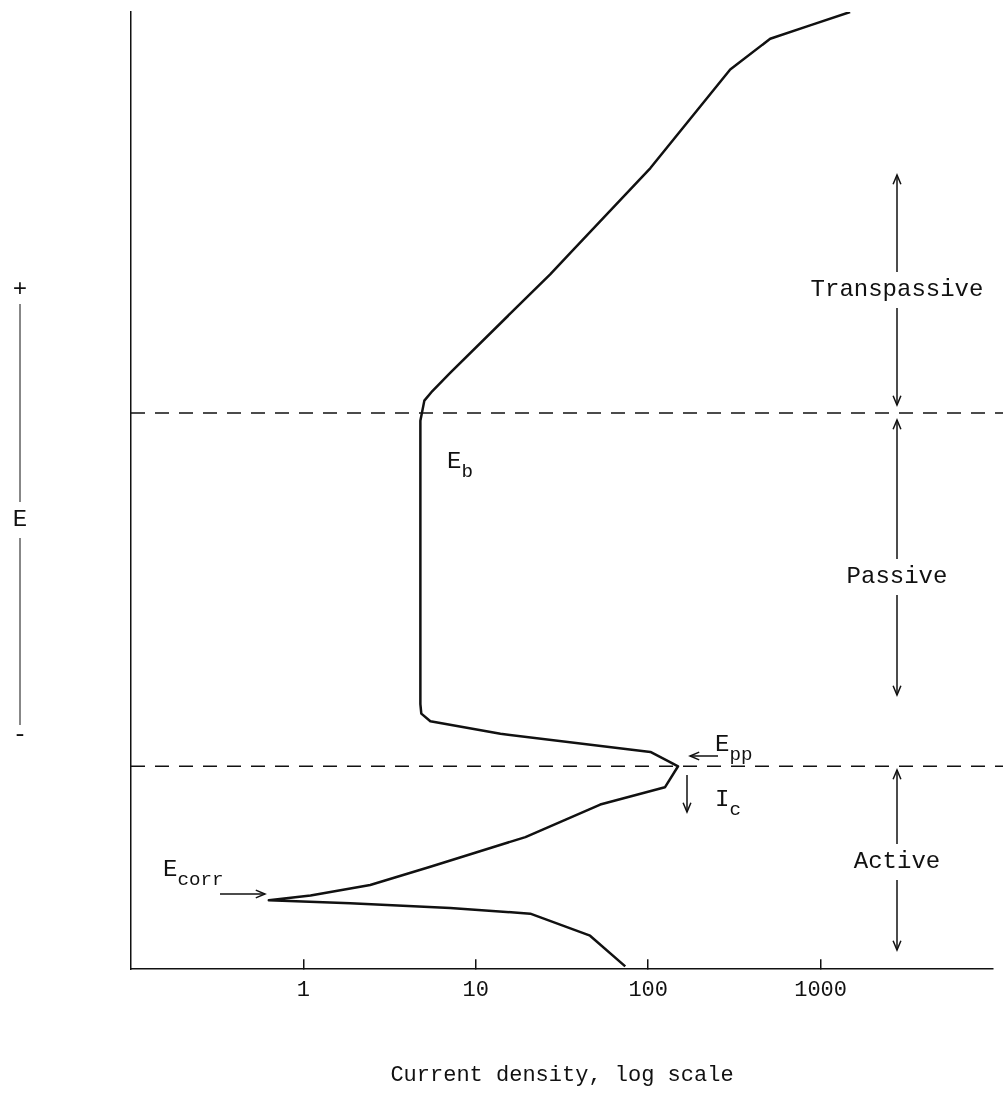 This screenshot has height=1106, width=1007. What do you see at coordinates (475, 991) in the screenshot?
I see `x-tick-label: 10` at bounding box center [475, 991].